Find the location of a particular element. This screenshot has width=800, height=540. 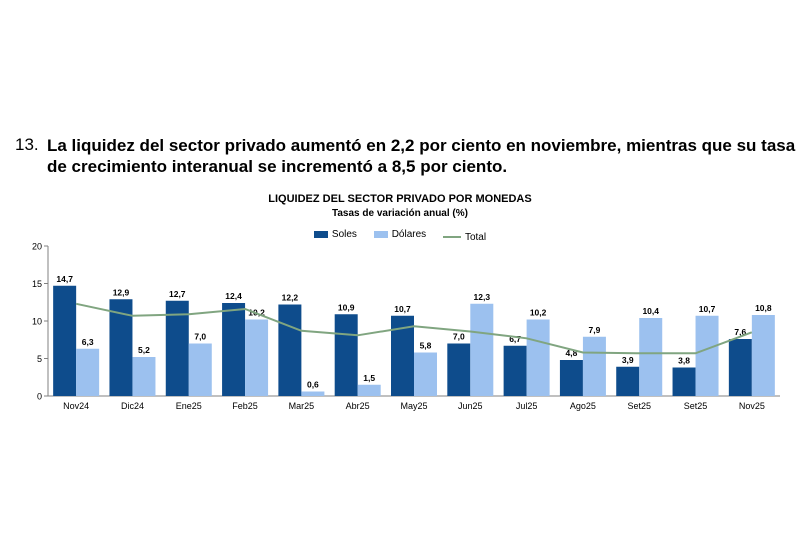

x-tick-label: Ene25 is located at coordinates (189, 406).